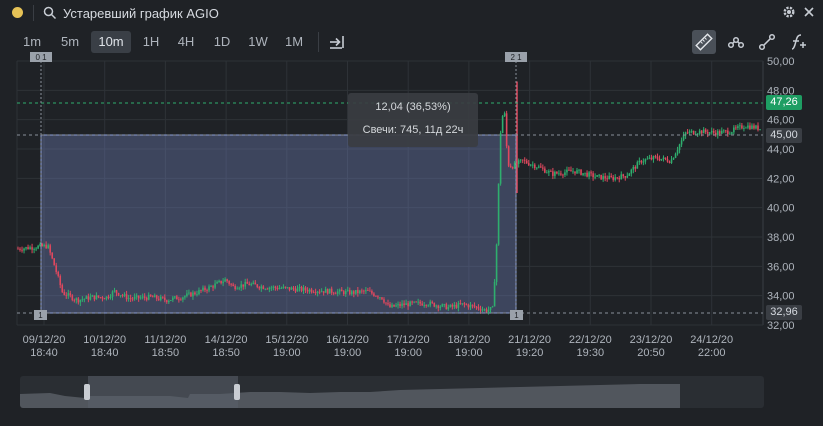  Describe the element at coordinates (767, 42) in the screenshot. I see `trendline-tool-button` at that location.